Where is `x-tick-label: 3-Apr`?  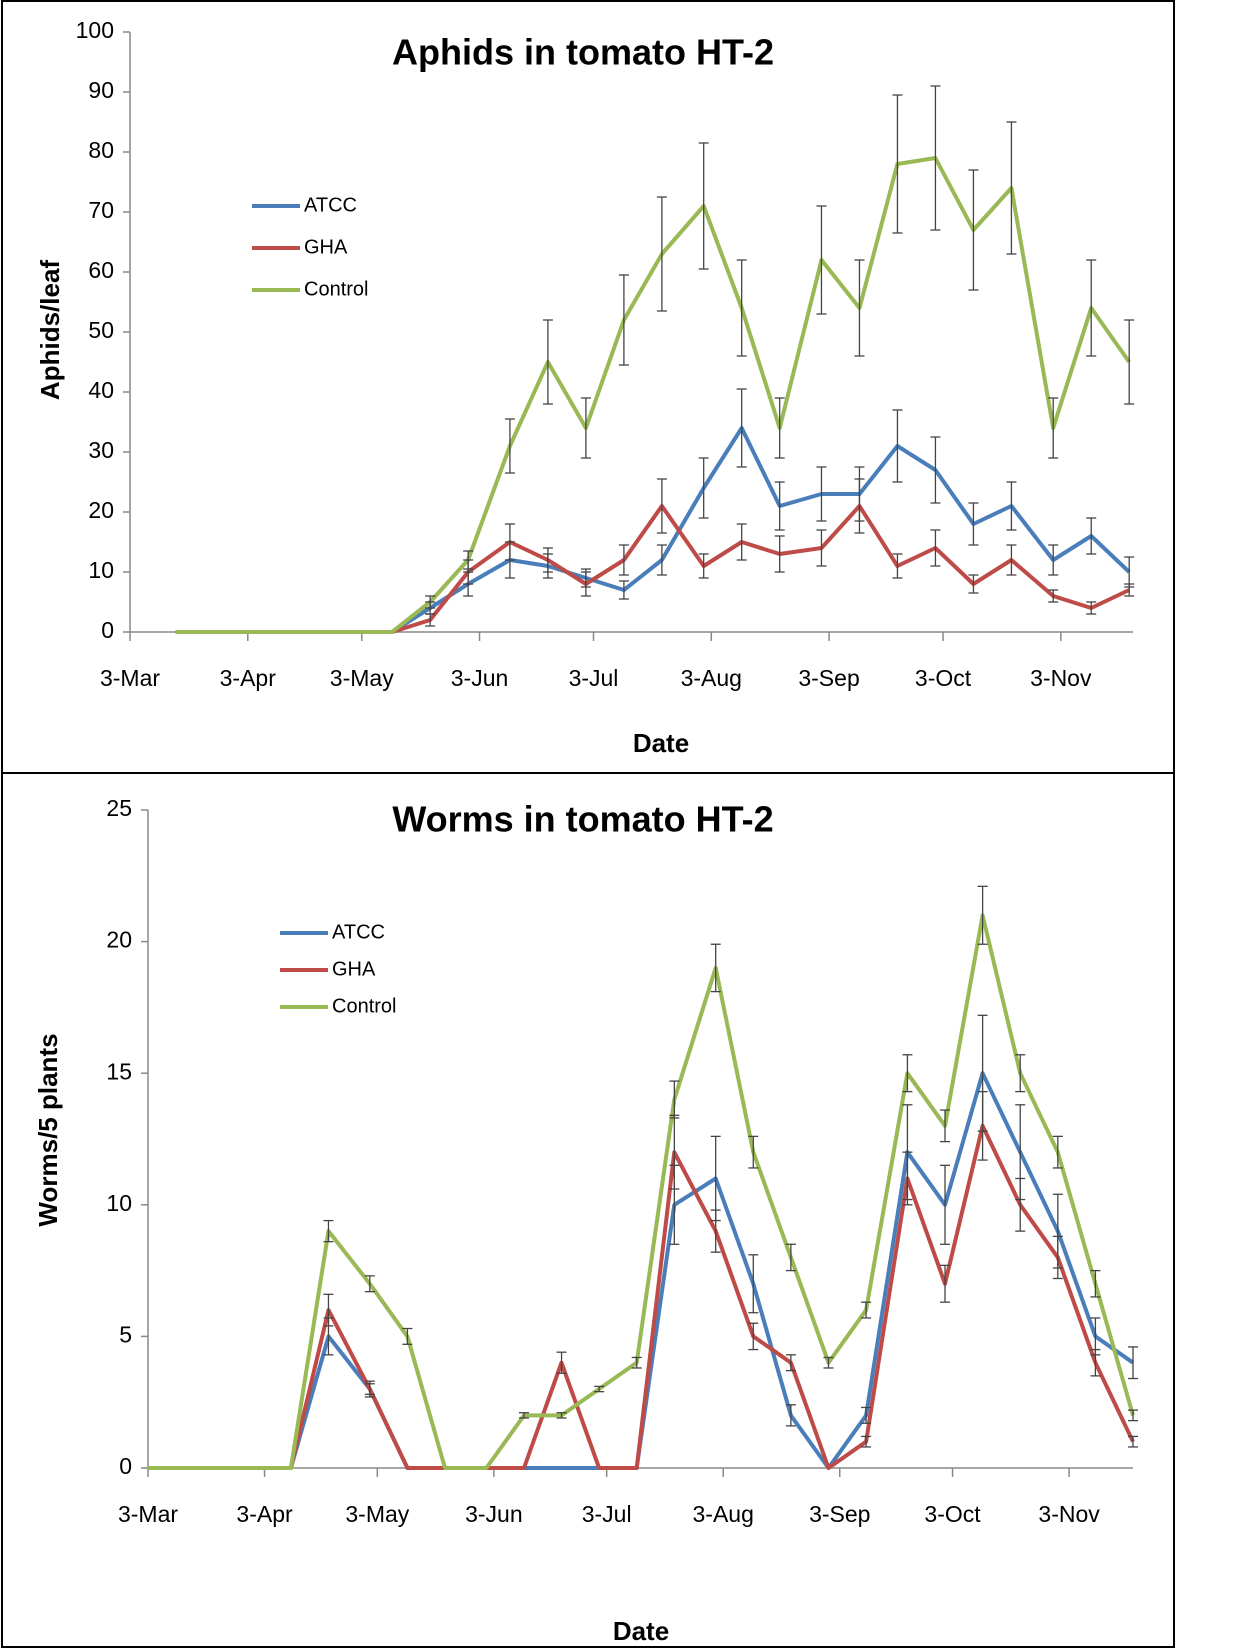
x-tick-label: 3-Apr is located at coordinates (248, 678).